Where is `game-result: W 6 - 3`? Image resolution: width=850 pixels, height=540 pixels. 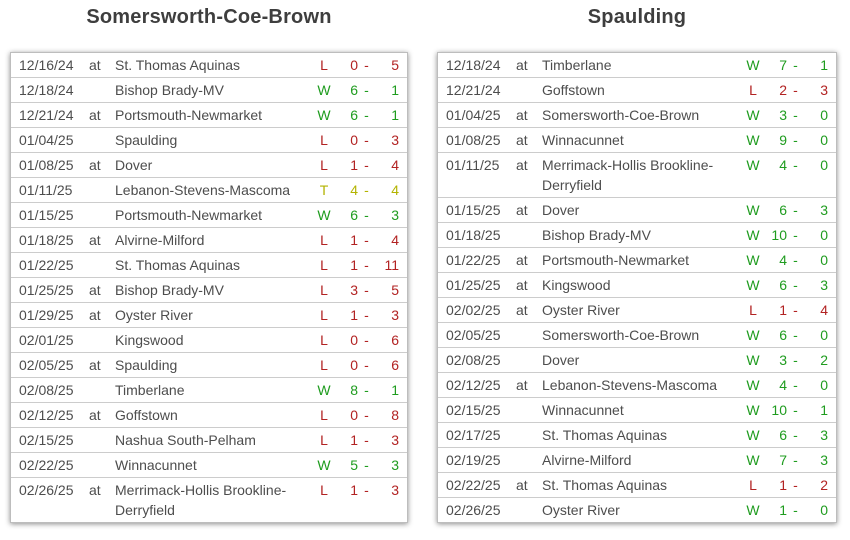 game-result: W 6 - 3 is located at coordinates (356, 215).